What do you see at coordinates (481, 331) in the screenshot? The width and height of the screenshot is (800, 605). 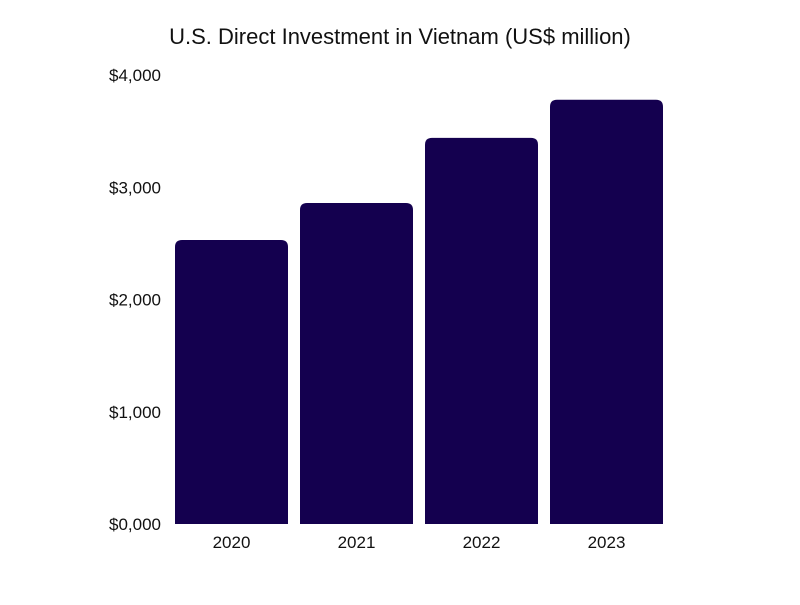 I see `bar-2022` at bounding box center [481, 331].